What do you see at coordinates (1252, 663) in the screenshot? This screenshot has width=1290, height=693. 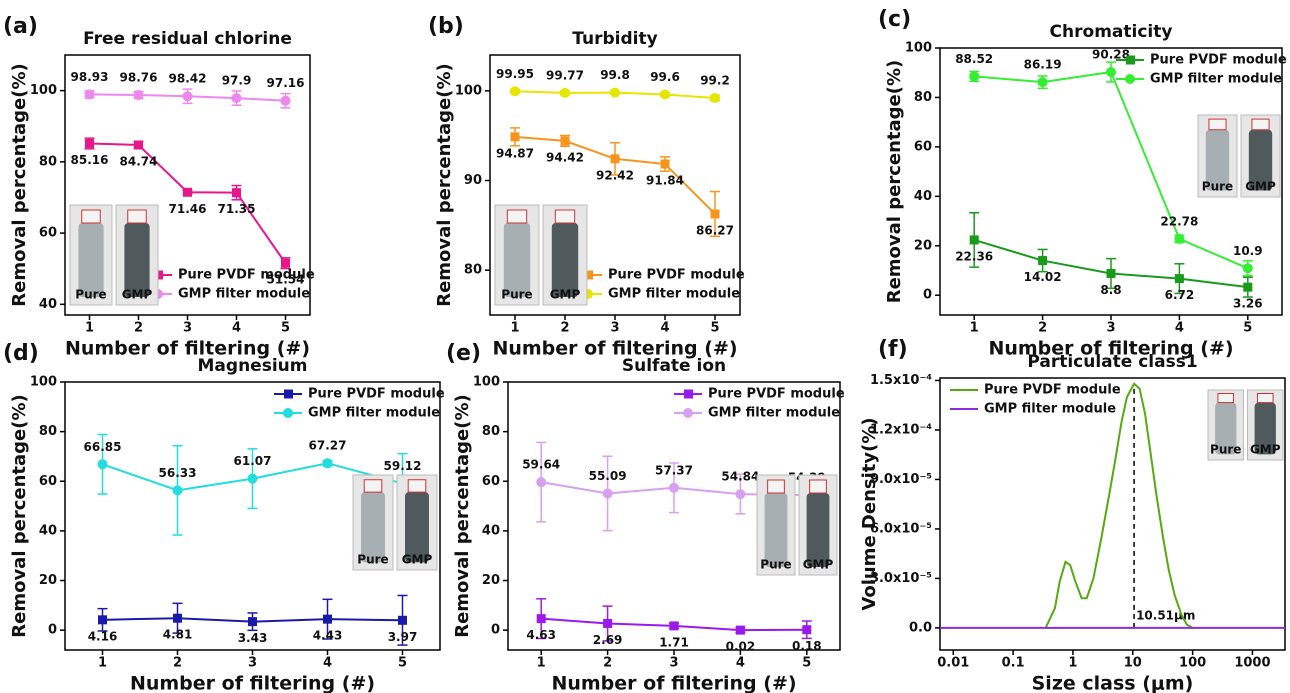 I see `x-tick-label: 1000` at bounding box center [1252, 663].